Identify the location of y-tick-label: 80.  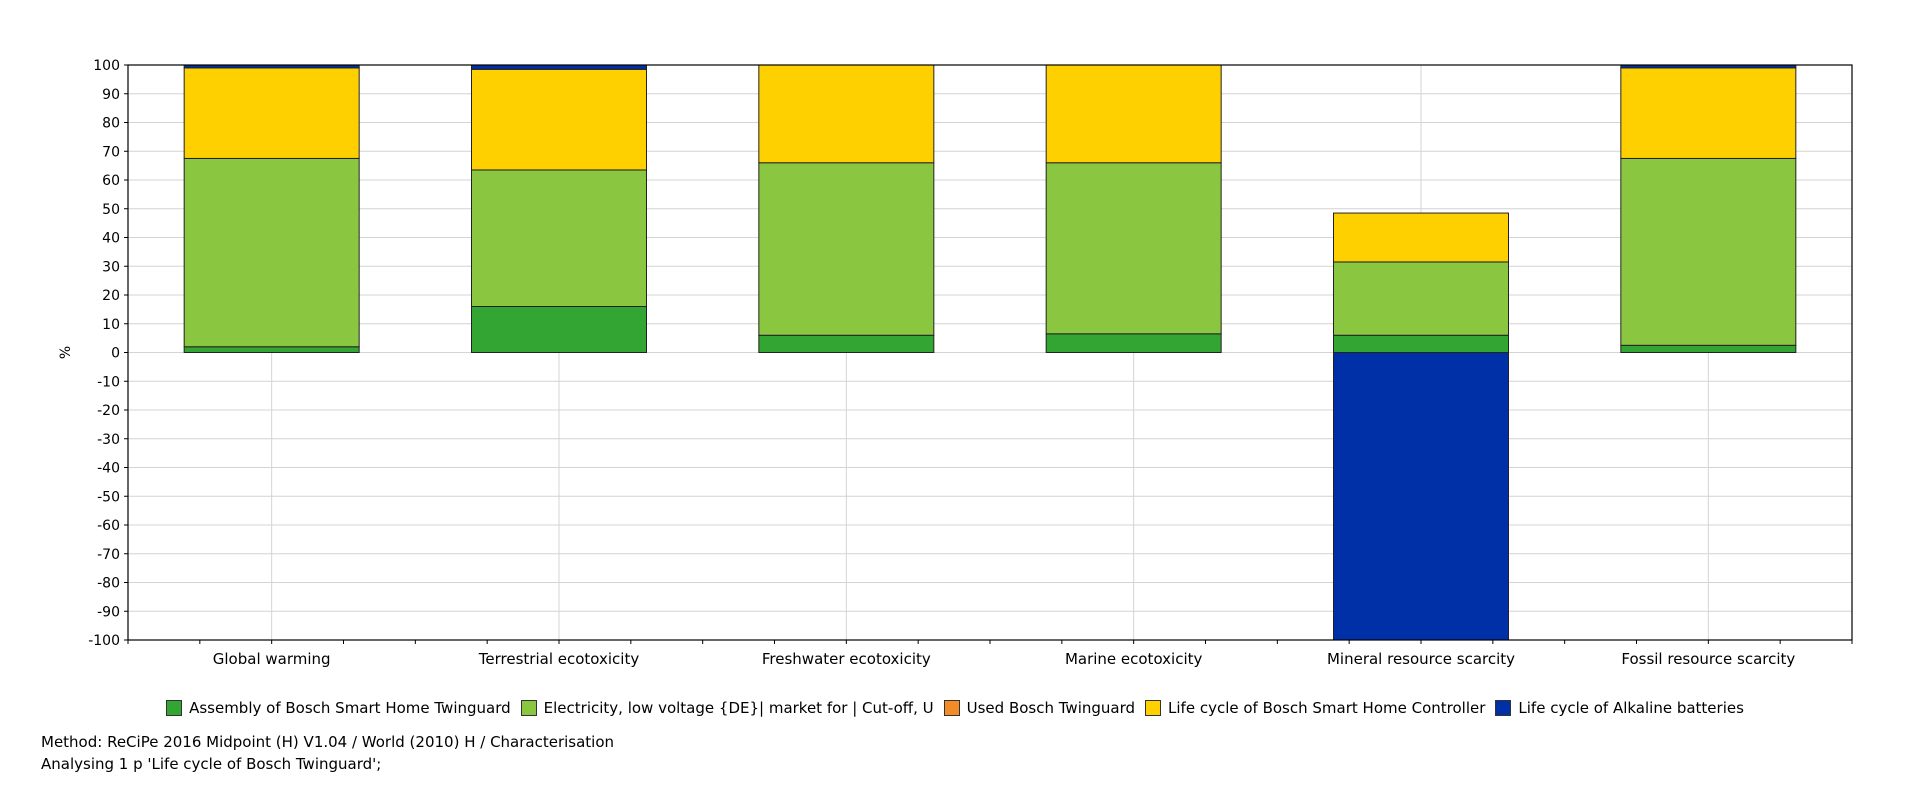
(111, 124).